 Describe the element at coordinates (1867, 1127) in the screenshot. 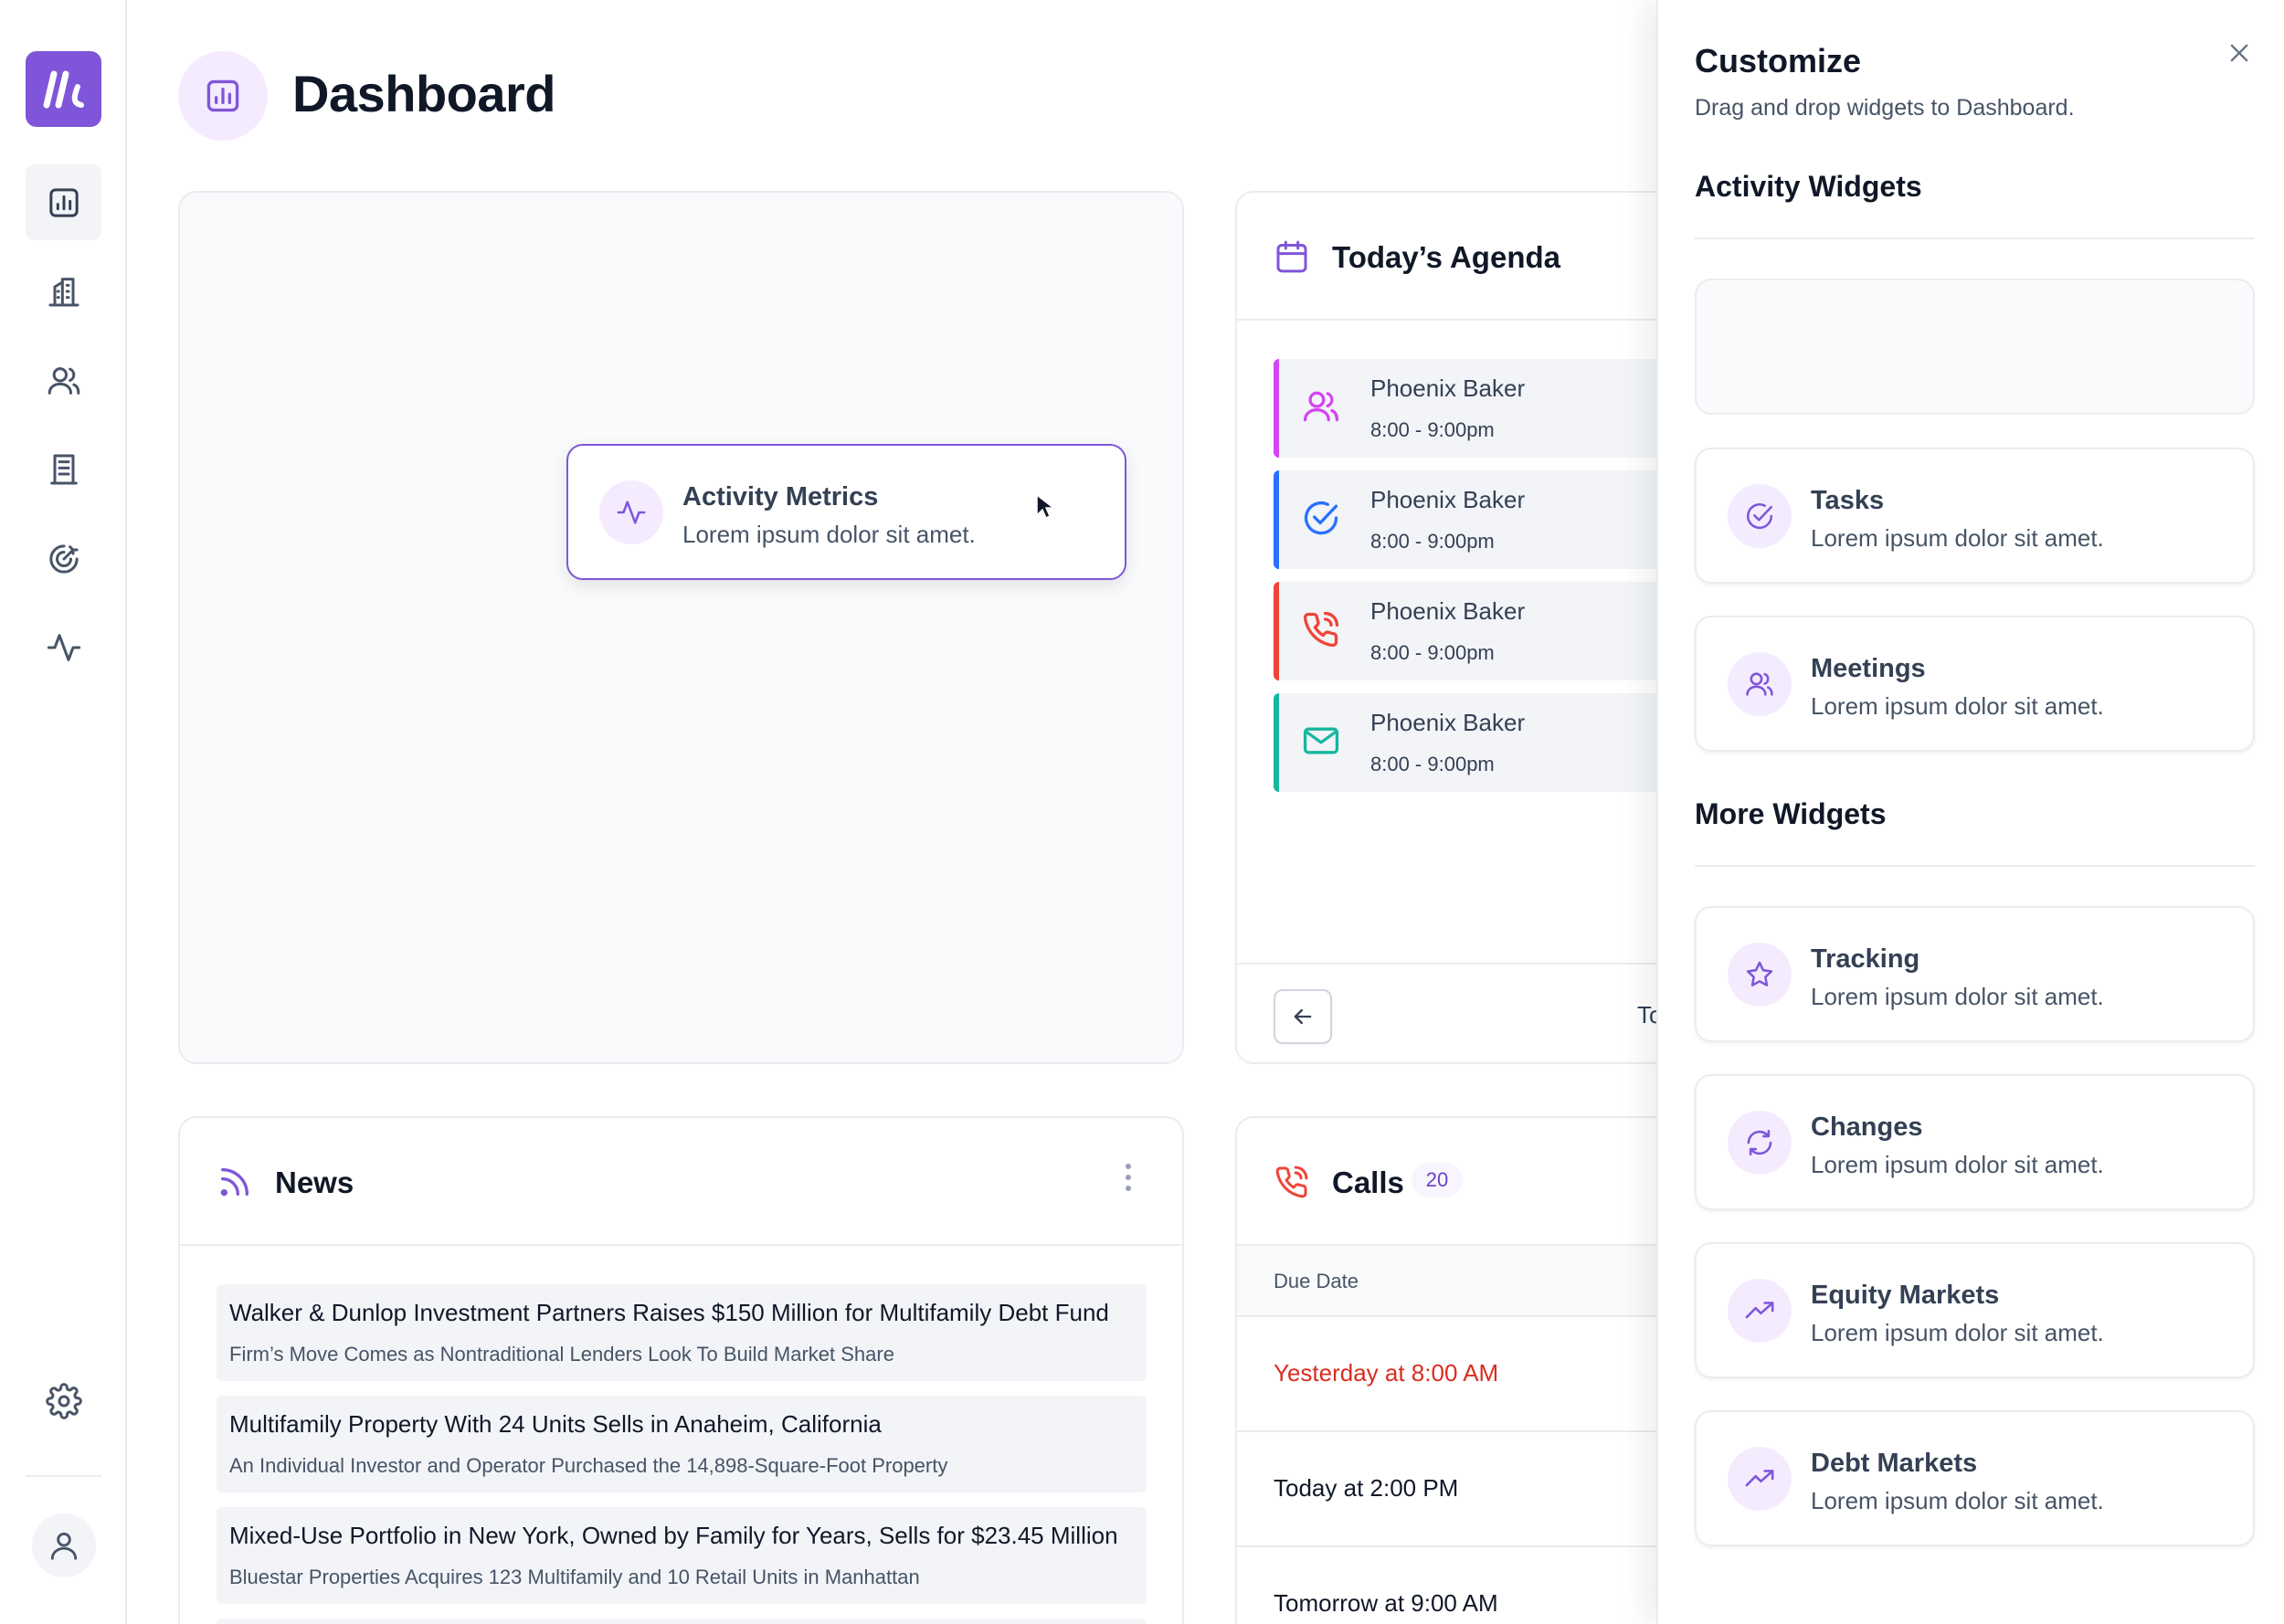

I see `widget-title: Changes` at that location.